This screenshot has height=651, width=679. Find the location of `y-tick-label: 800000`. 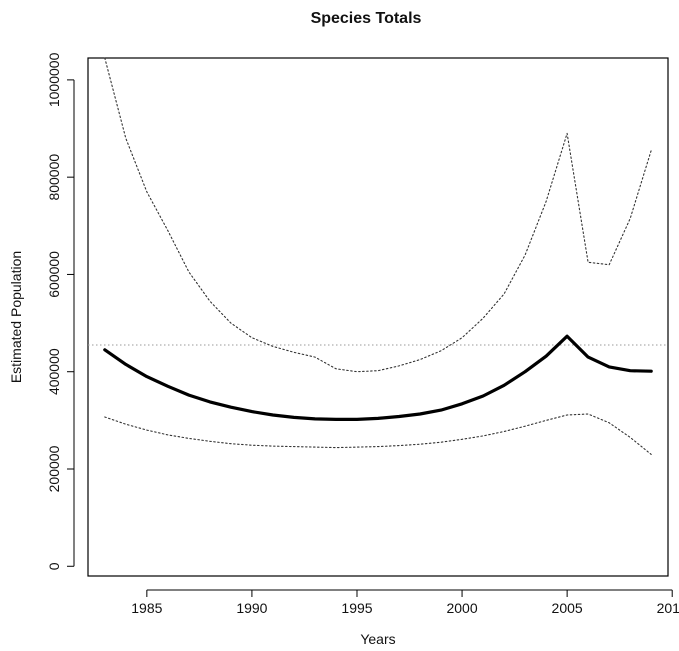

y-tick-label: 800000 is located at coordinates (54, 177).